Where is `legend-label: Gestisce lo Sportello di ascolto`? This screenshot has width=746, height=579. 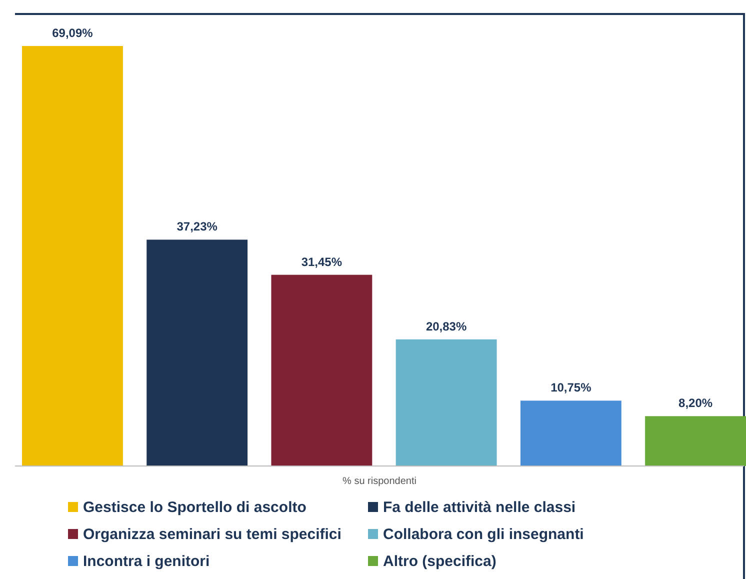
legend-label: Gestisce lo Sportello di ascolto is located at coordinates (194, 507).